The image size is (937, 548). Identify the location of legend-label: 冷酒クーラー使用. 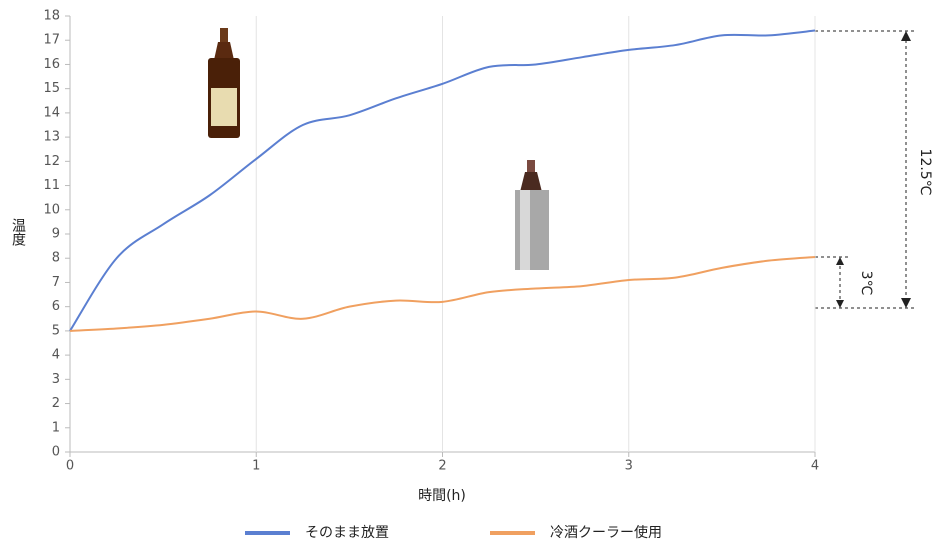
(606, 532).